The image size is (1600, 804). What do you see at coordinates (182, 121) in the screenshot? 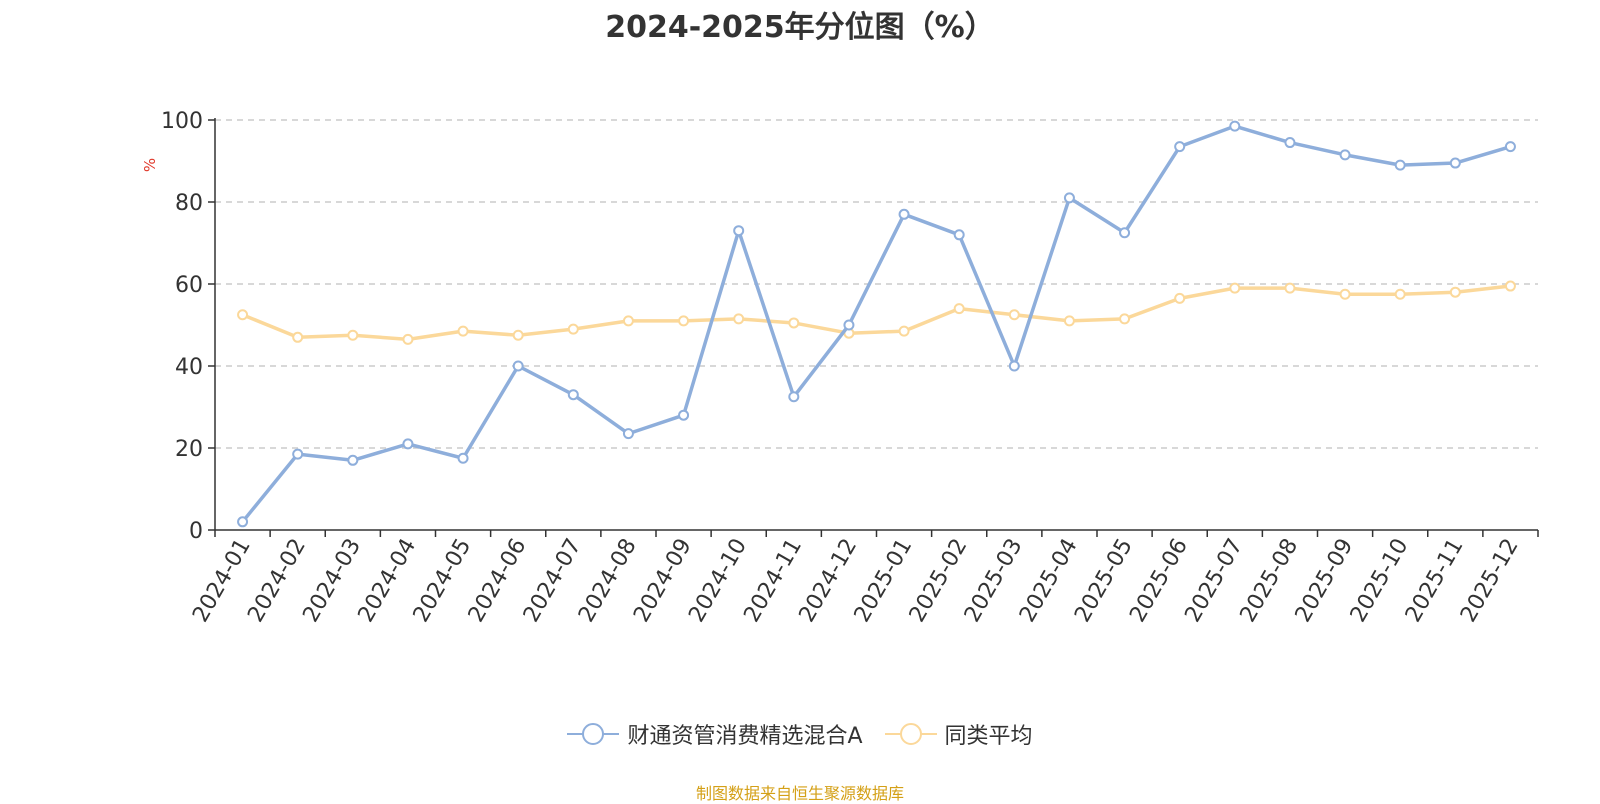
I see `y-tick-label: 100` at bounding box center [182, 121].